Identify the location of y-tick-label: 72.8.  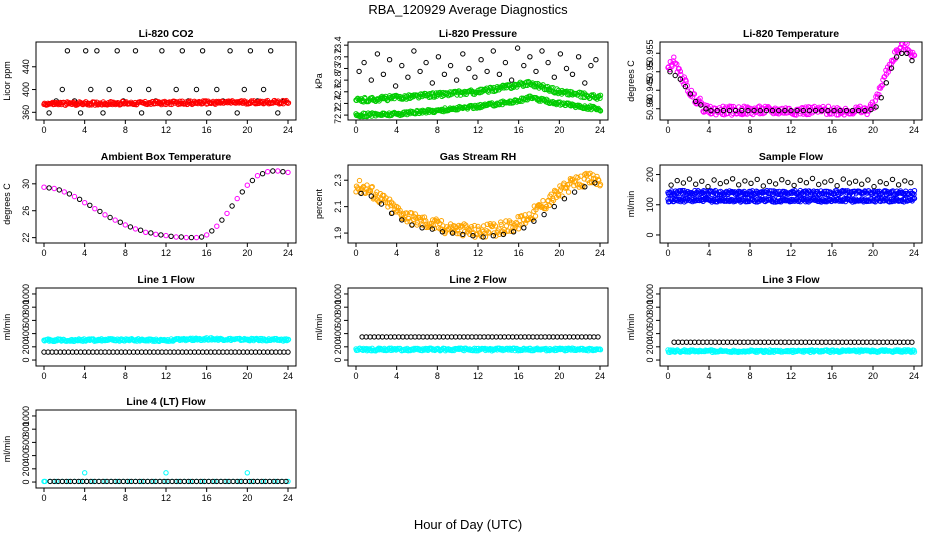
(338, 80).